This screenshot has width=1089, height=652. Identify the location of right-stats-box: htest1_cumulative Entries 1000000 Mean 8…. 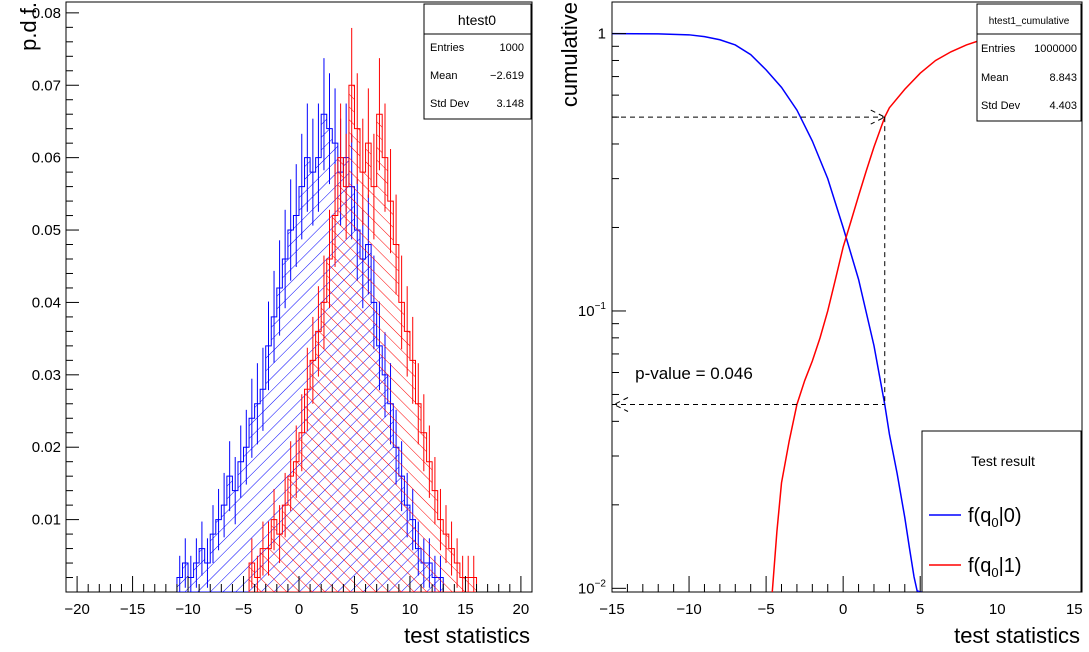
(1029, 62).